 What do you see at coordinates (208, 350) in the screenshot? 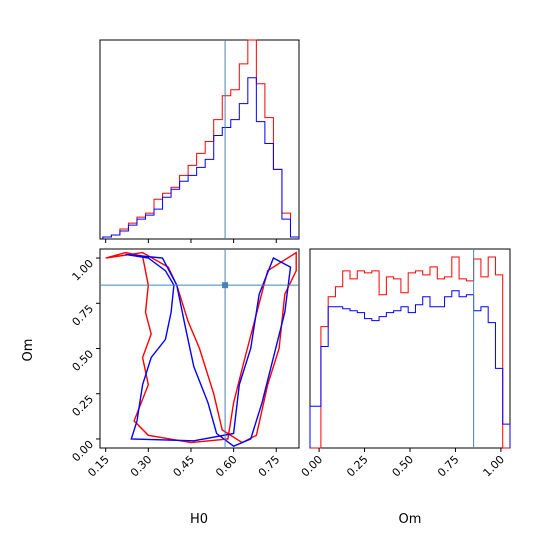
I see `h0-om-contour-blue-outer` at bounding box center [208, 350].